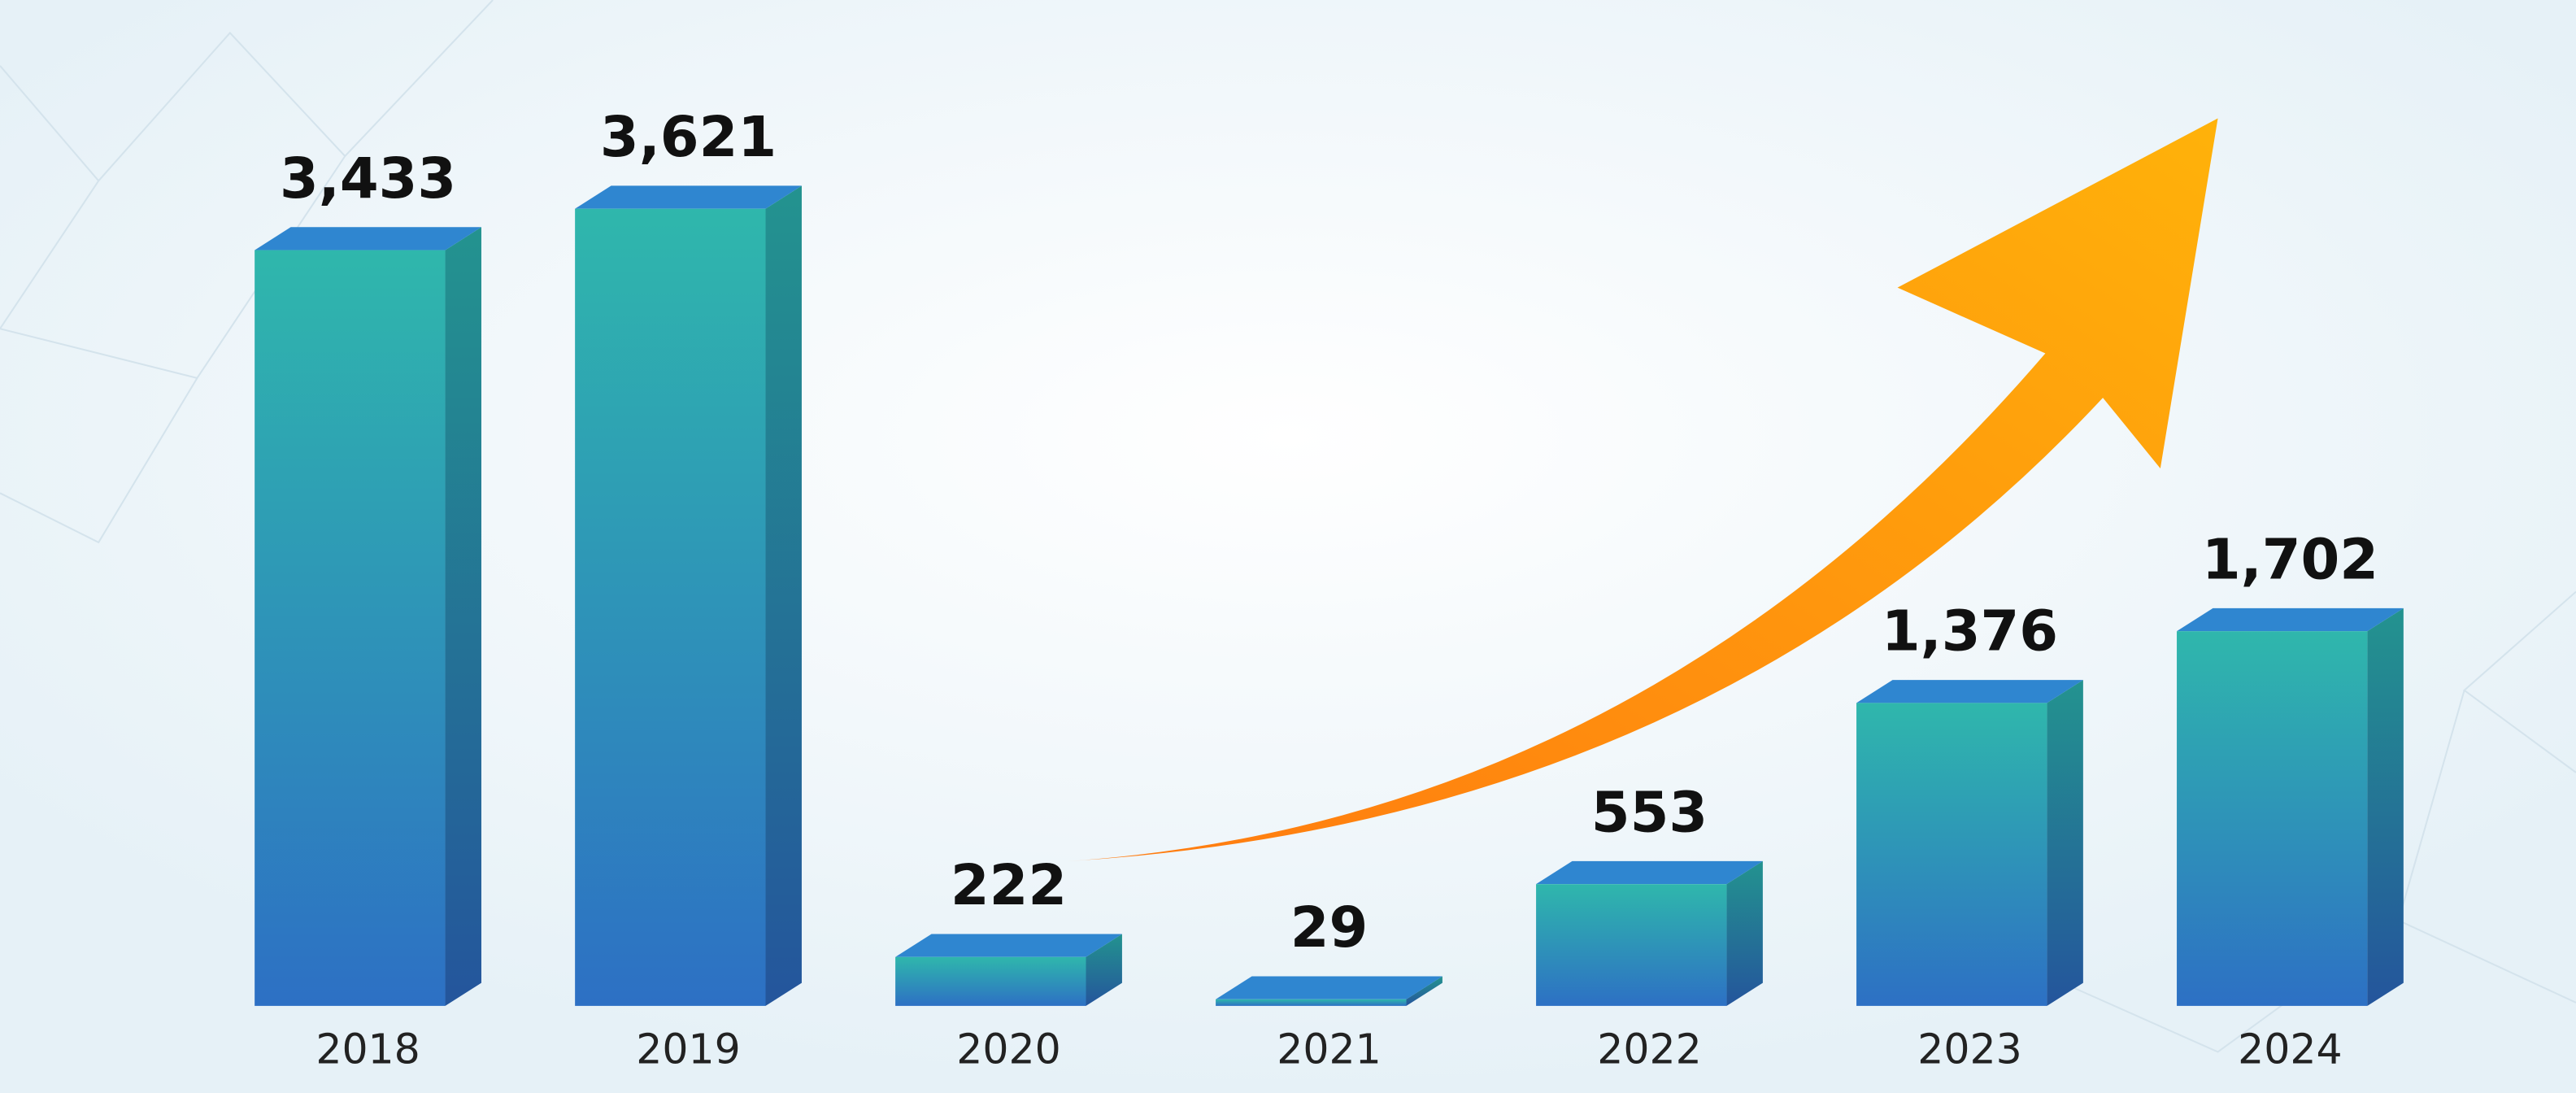  I want to click on value-label: 222, so click(1009, 886).